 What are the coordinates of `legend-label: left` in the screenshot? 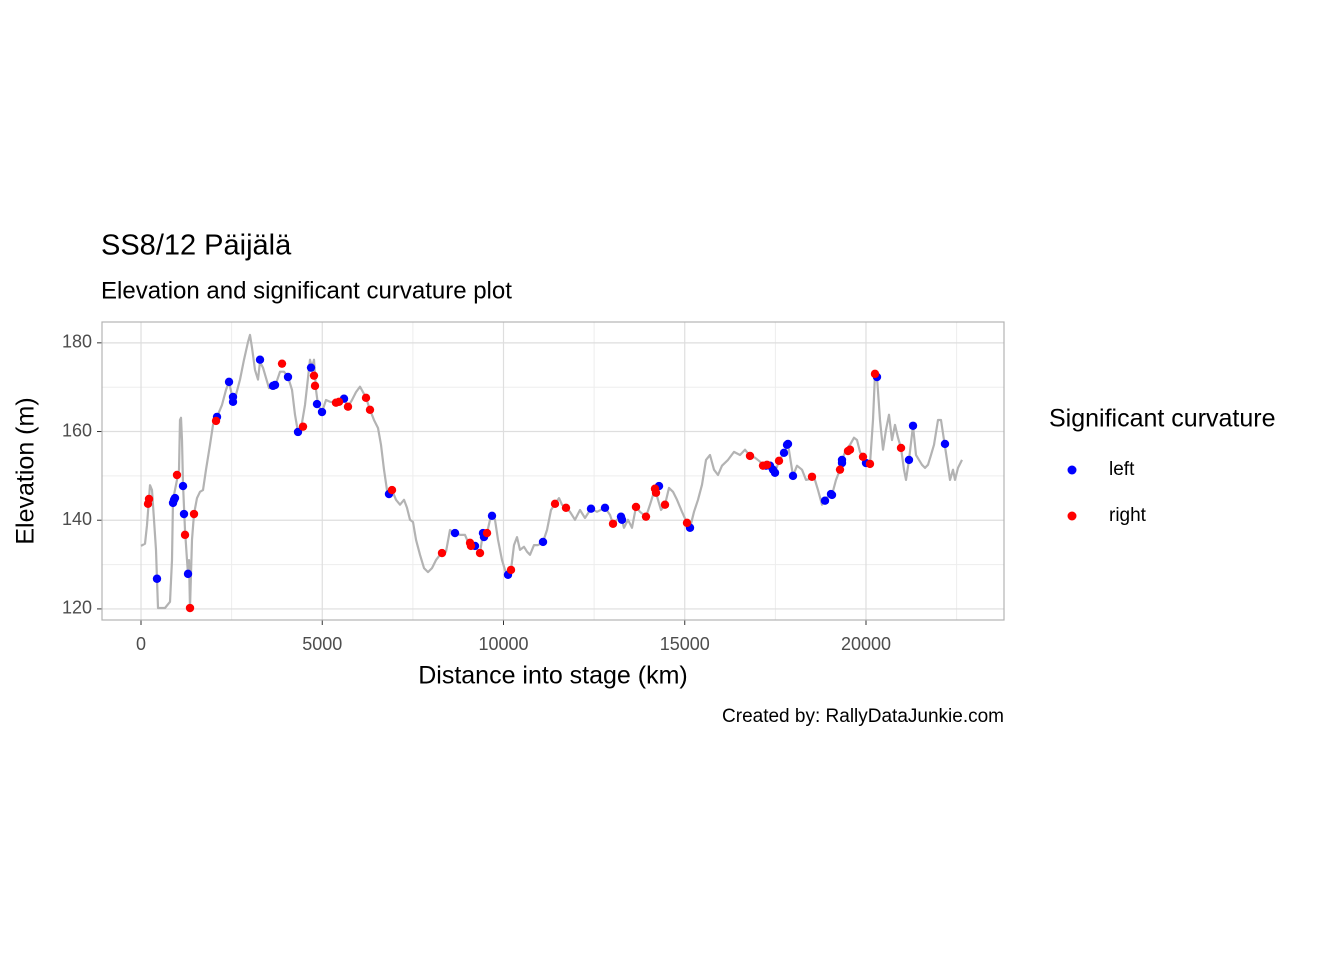 It's located at (1122, 469).